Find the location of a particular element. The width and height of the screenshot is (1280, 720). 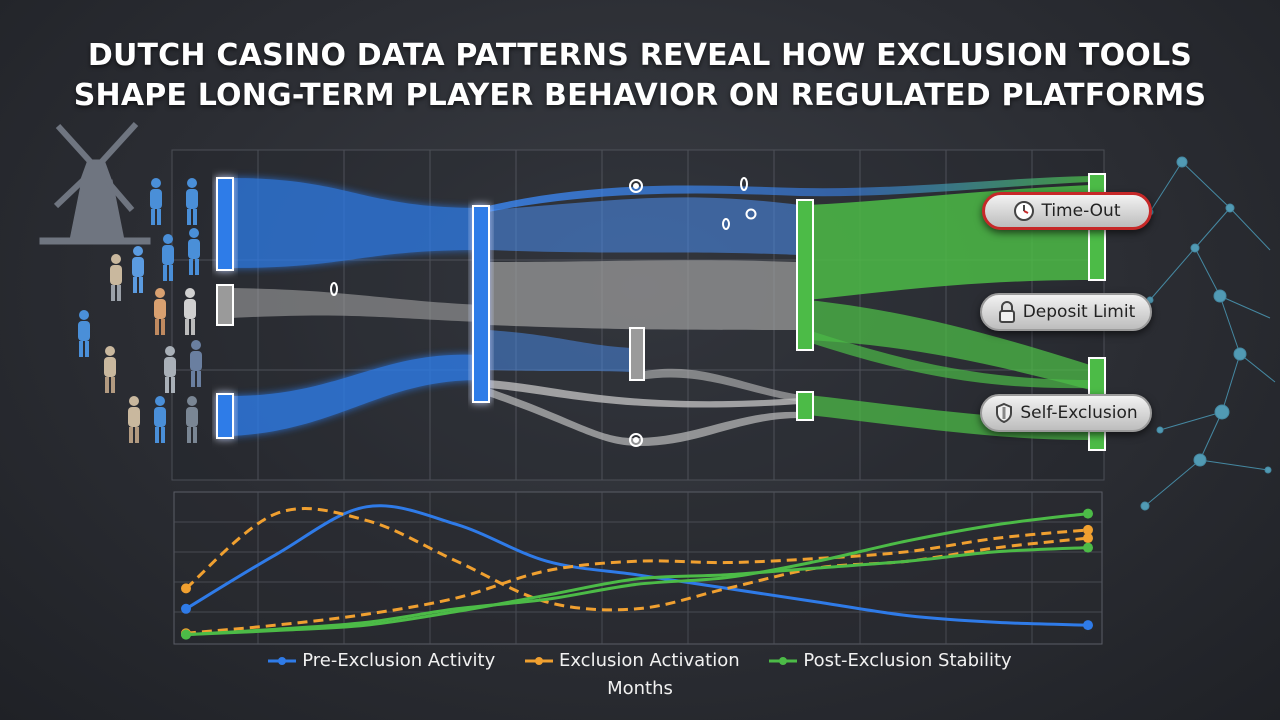

deposit-limit-pill: Deposit Limit is located at coordinates (1066, 312).